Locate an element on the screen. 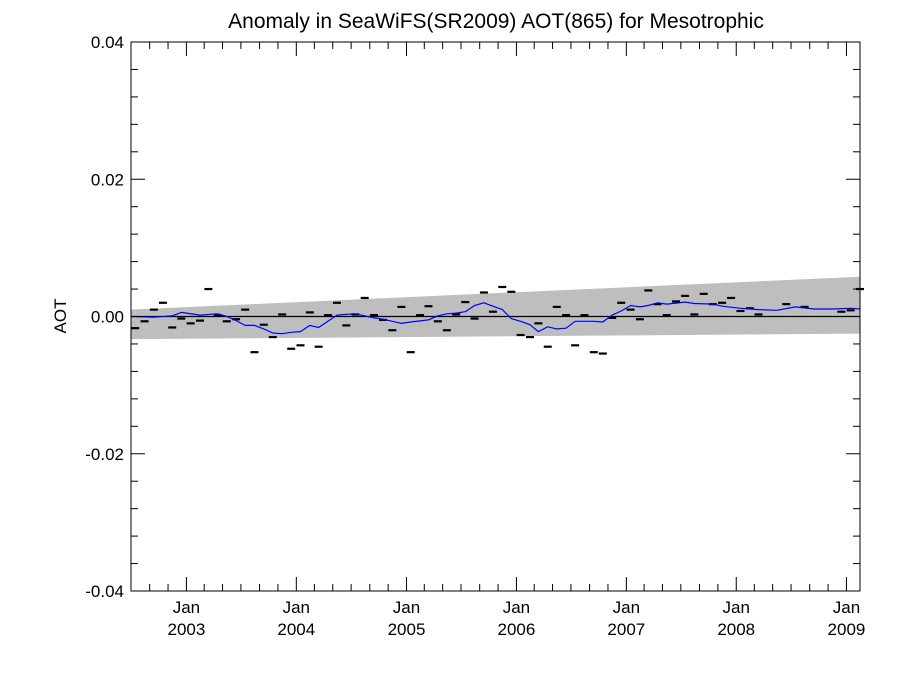  y-tick-label: 0.00 is located at coordinates (107, 317).